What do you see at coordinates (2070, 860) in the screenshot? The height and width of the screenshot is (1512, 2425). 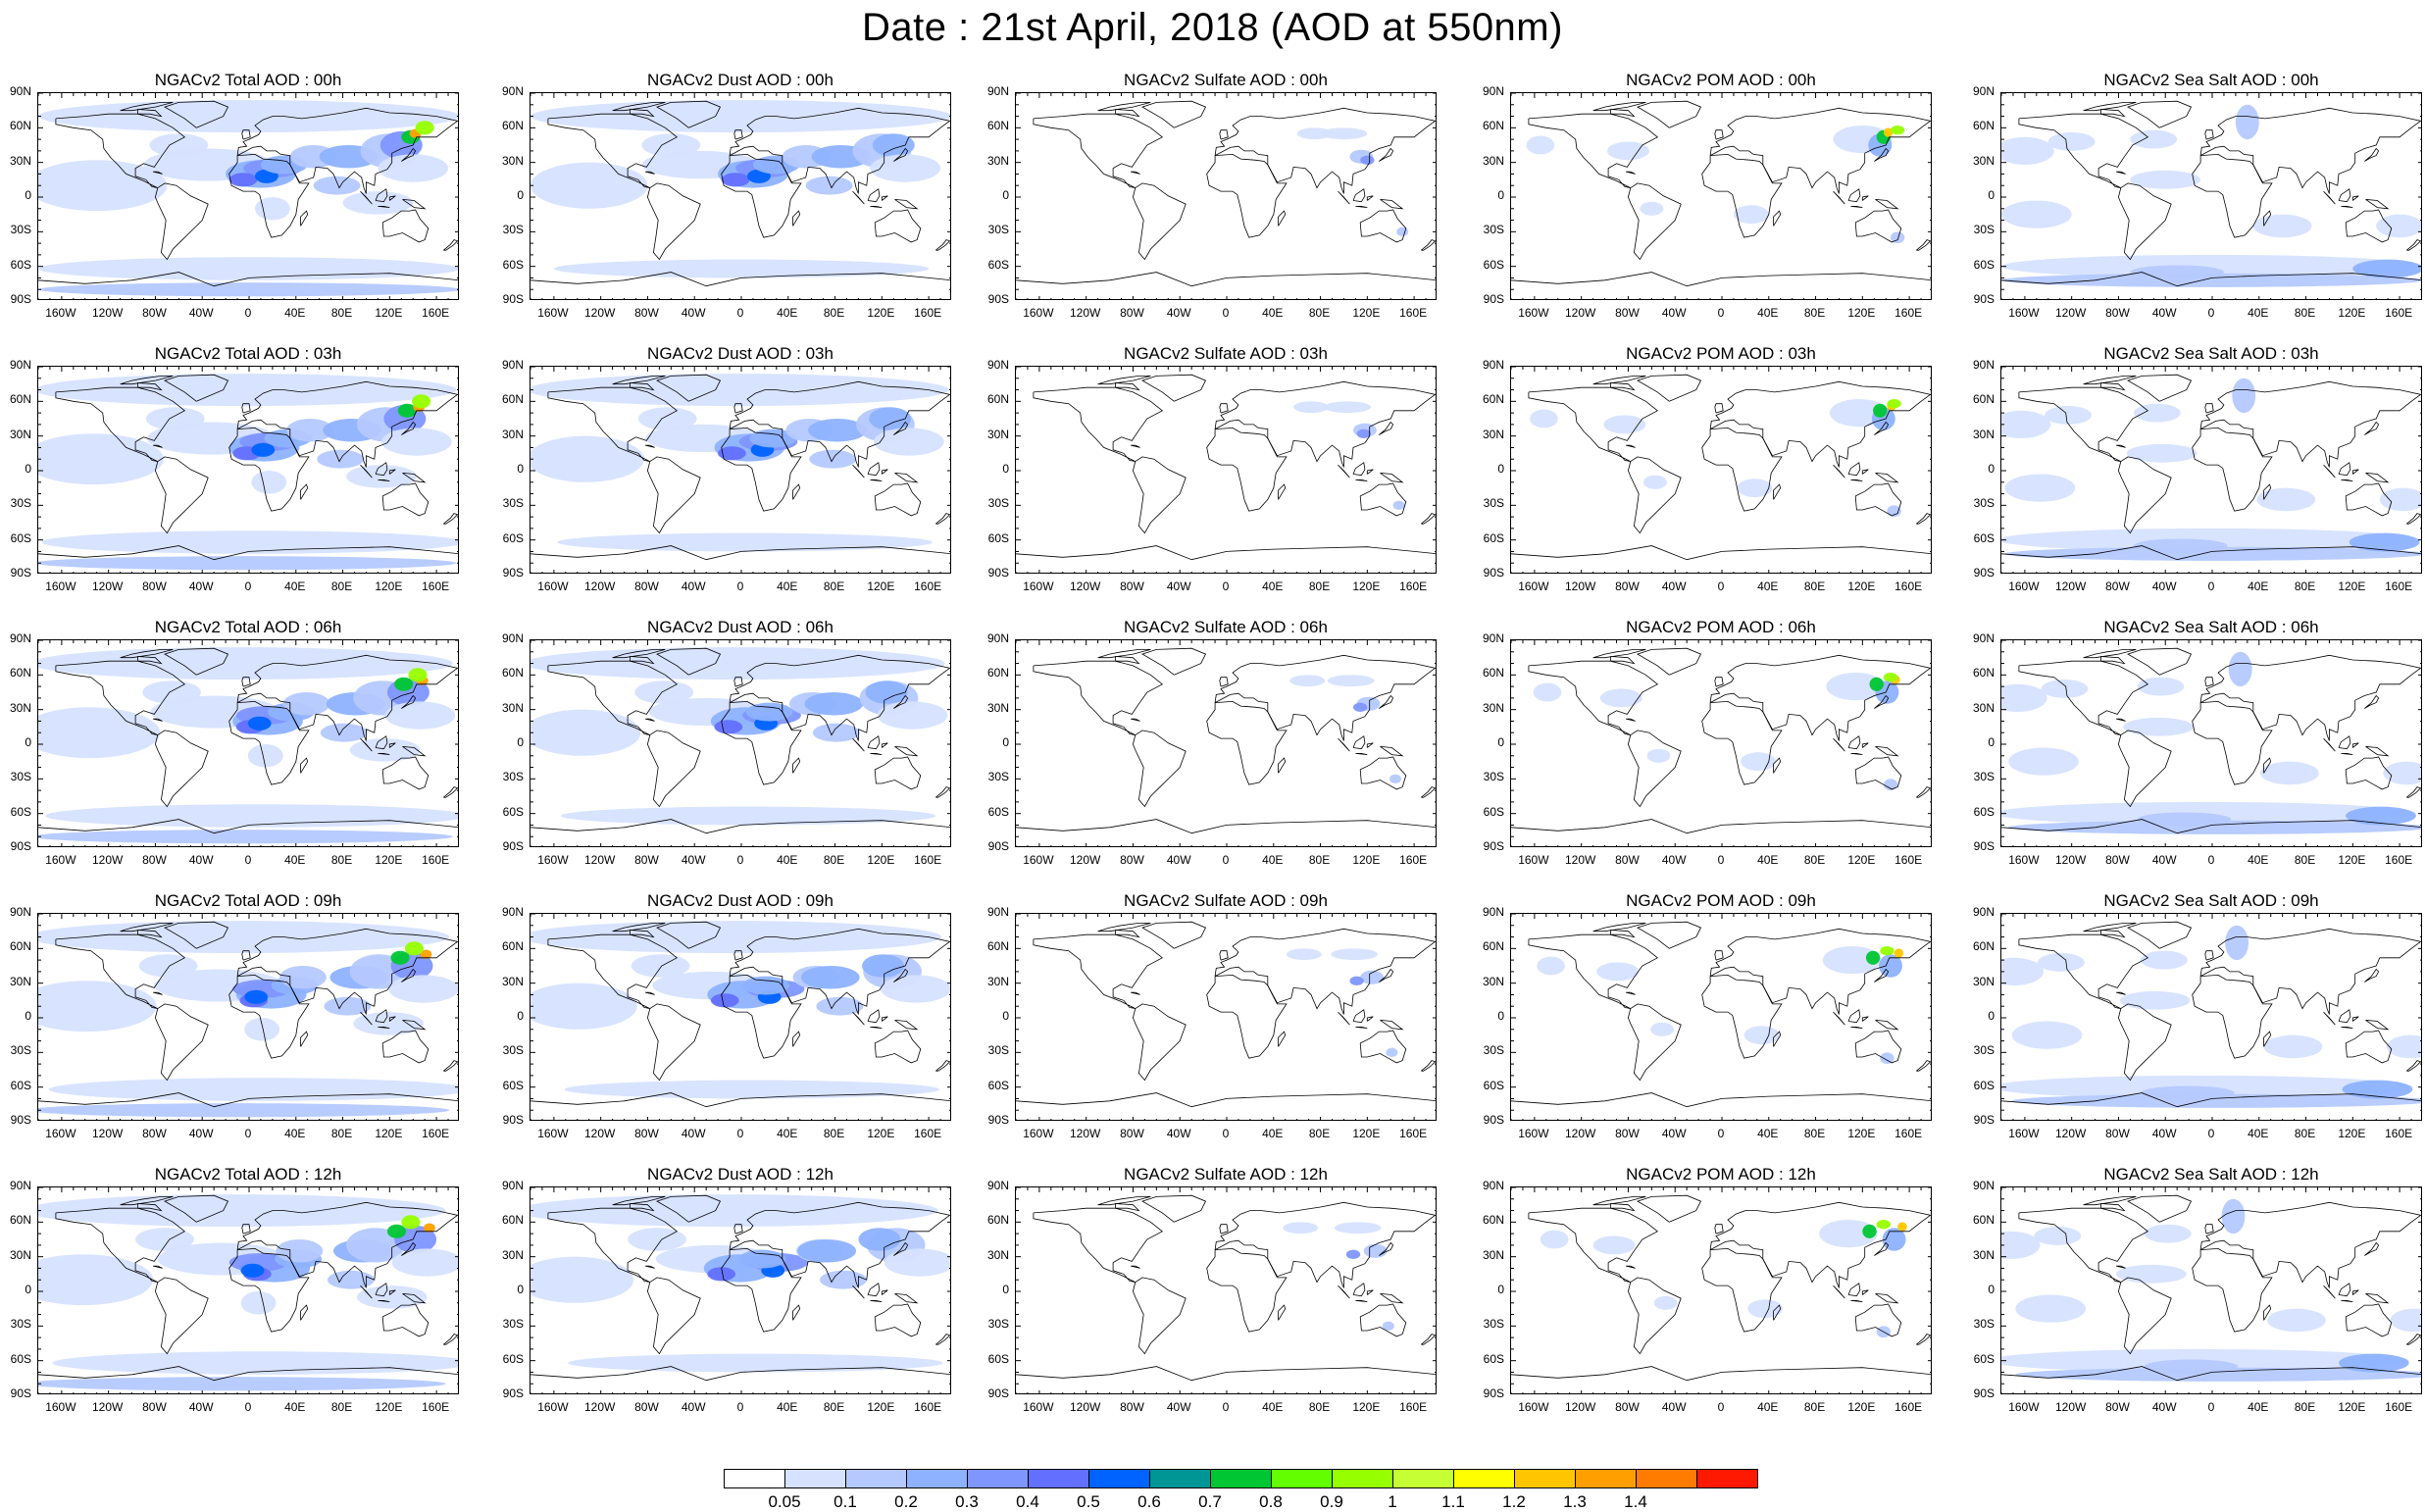 I see `lon-tick-label: 120W` at bounding box center [2070, 860].